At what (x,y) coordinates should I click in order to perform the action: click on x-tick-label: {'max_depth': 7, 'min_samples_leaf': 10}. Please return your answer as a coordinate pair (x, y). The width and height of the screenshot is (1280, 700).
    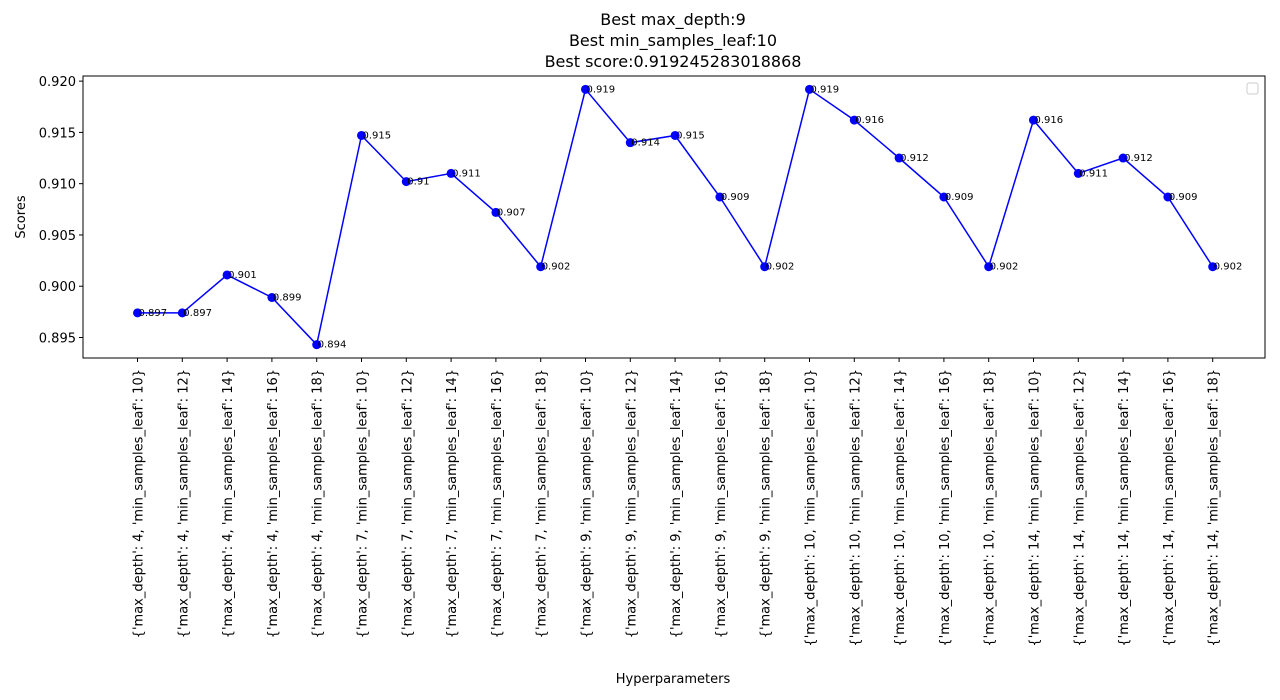
    Looking at the image, I should click on (363, 503).